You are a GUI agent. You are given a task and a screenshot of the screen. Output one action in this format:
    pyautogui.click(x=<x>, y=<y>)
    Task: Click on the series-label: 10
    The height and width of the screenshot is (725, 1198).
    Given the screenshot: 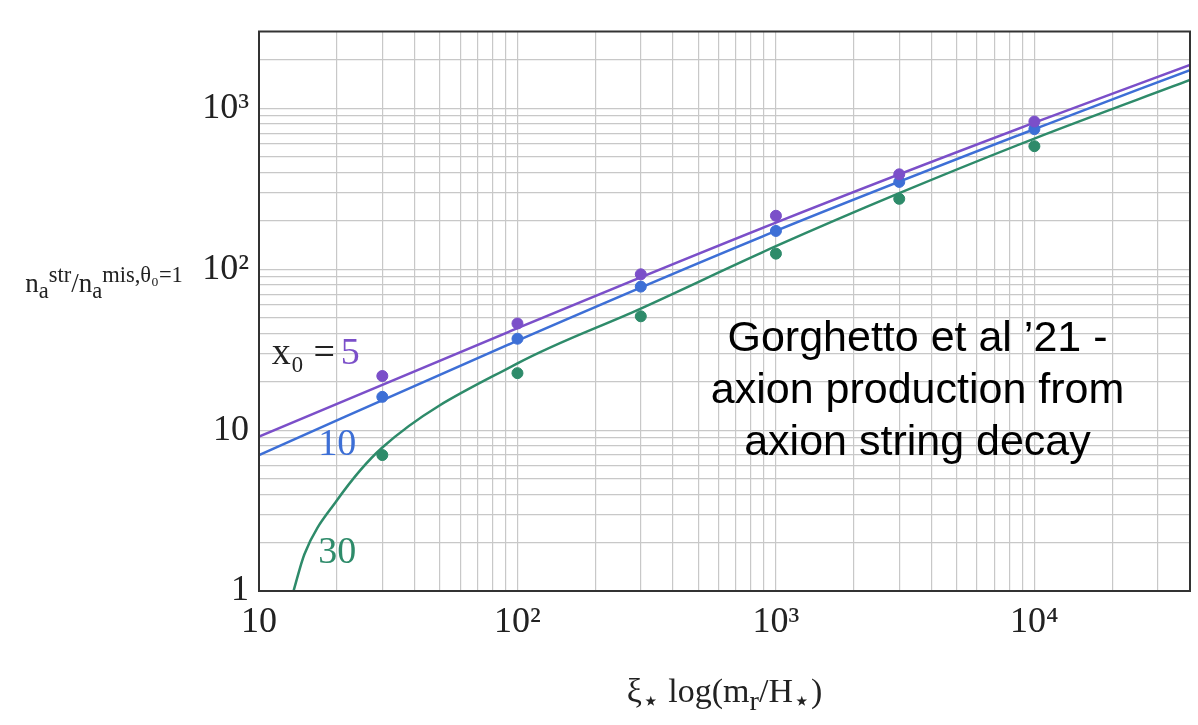 What is the action you would take?
    pyautogui.click(x=337, y=441)
    